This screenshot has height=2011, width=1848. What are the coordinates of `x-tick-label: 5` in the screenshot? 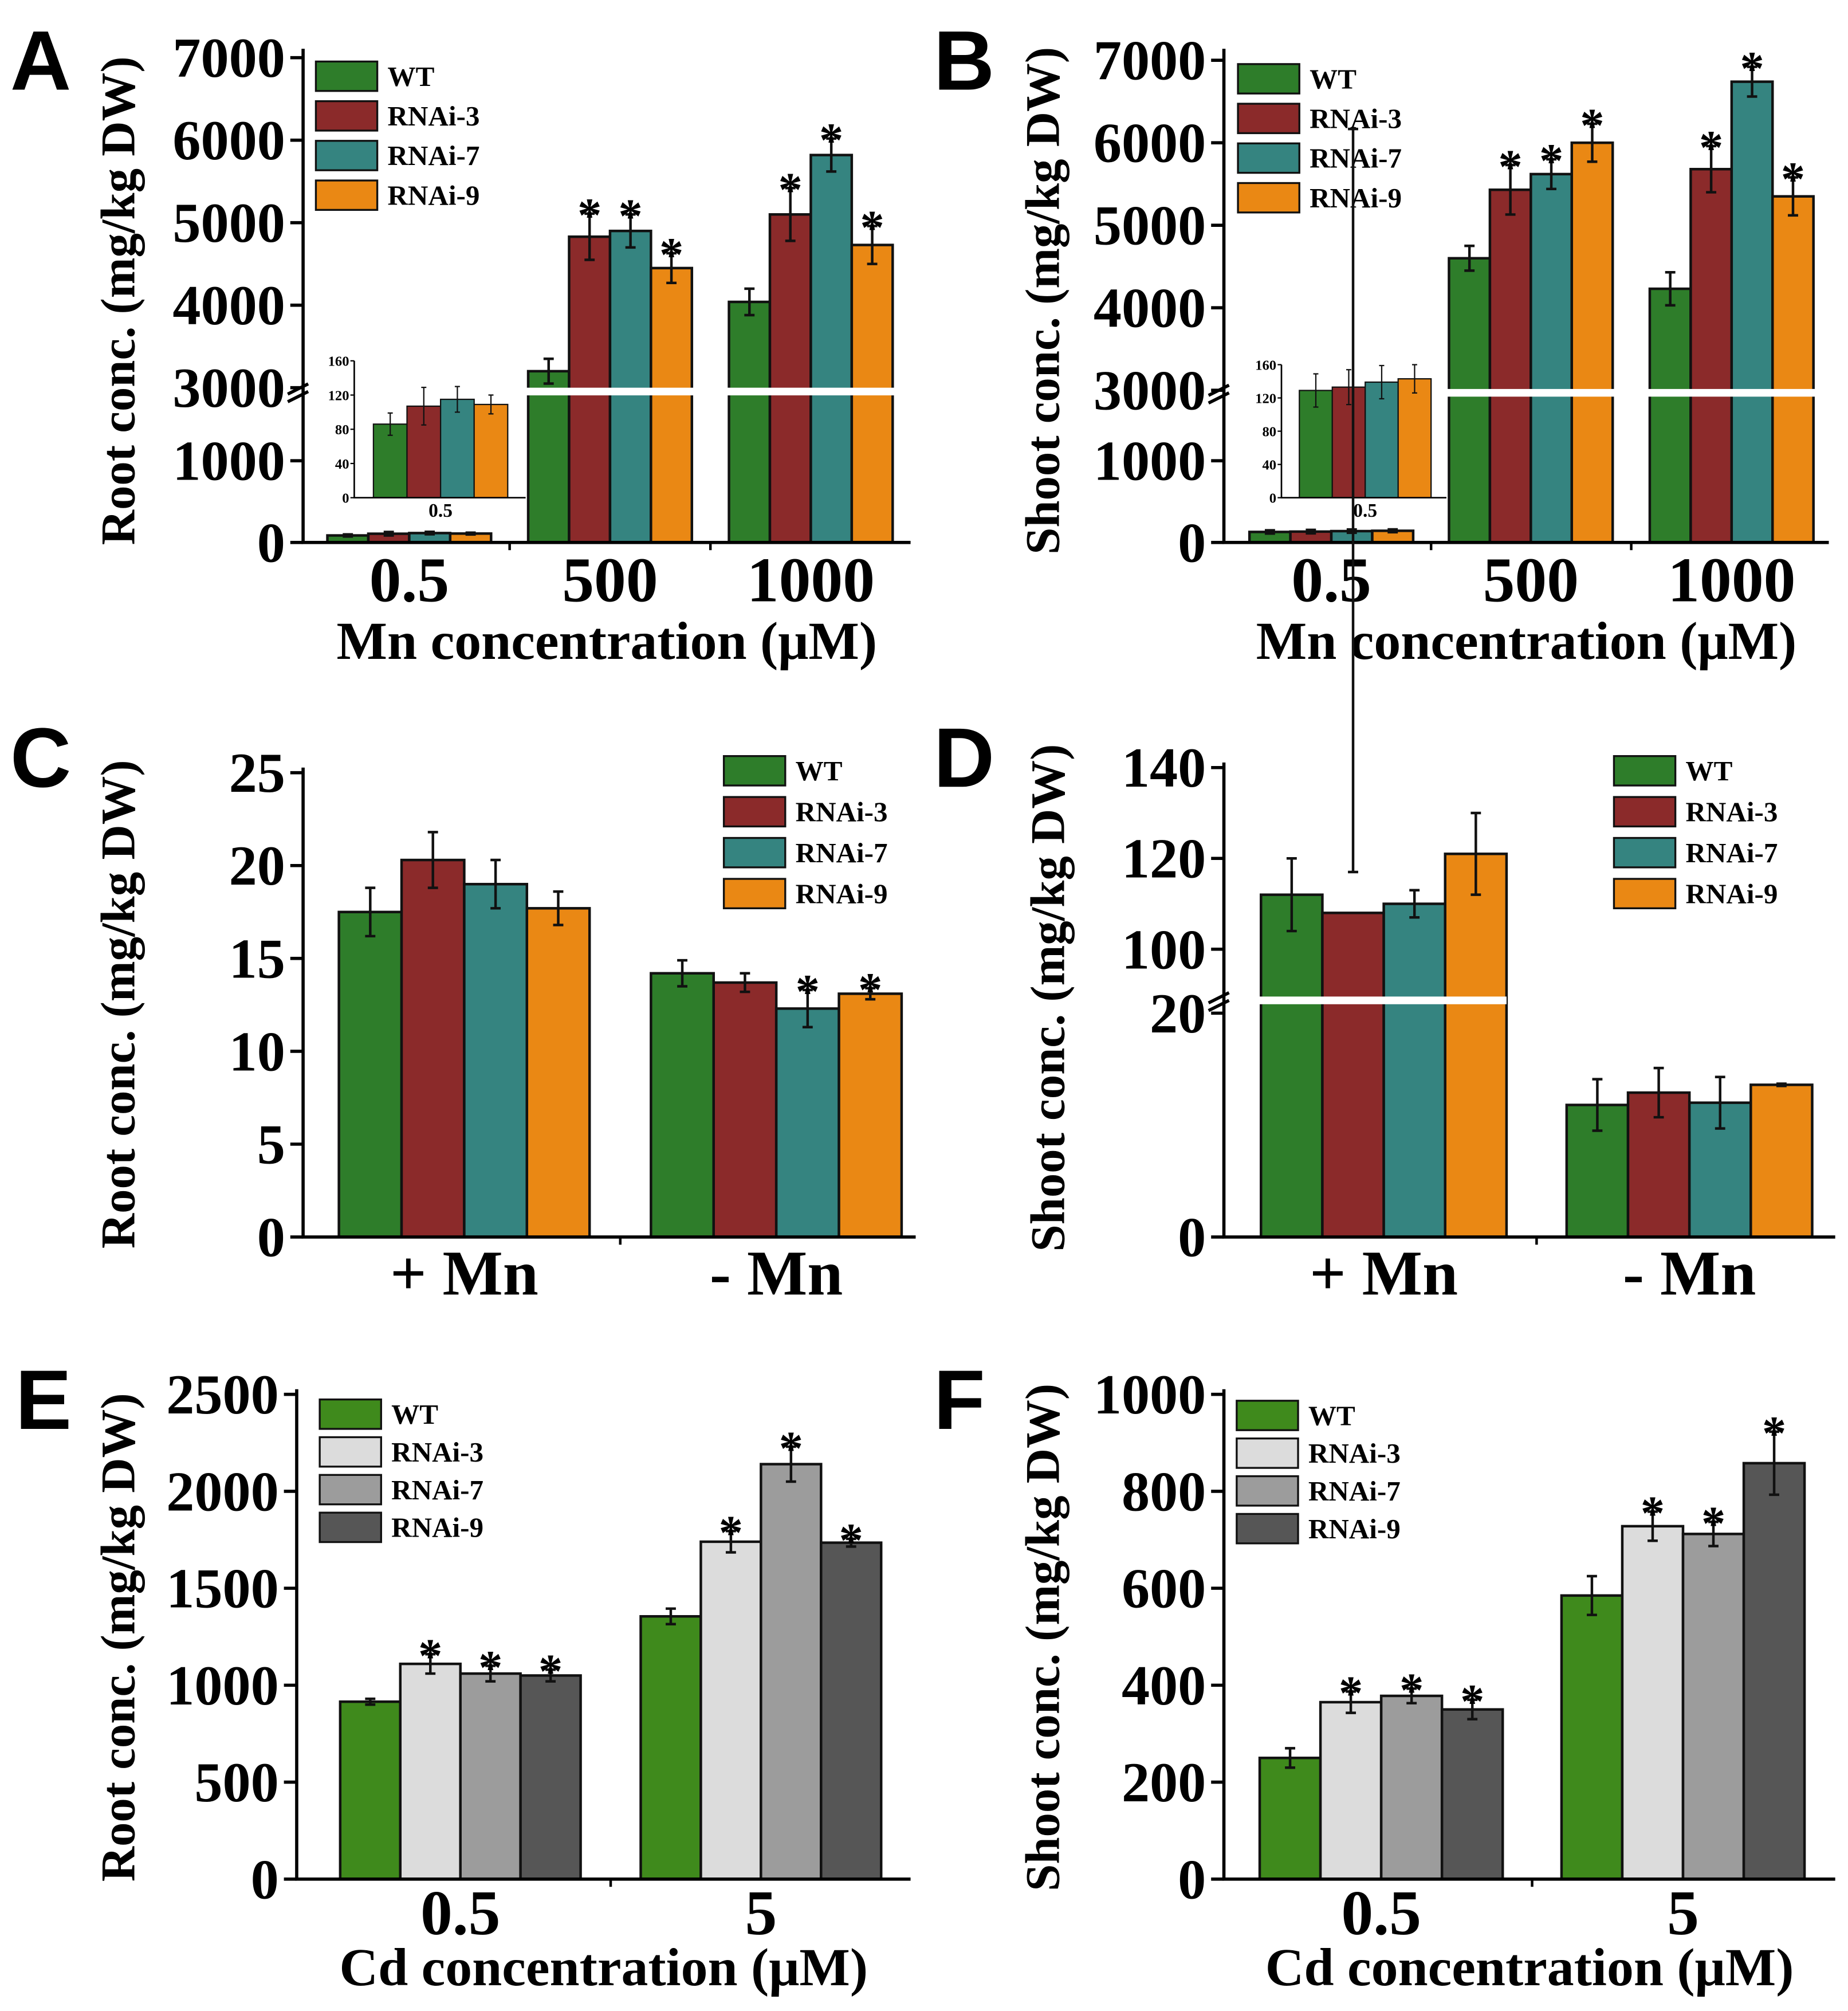 It's located at (1683, 1913).